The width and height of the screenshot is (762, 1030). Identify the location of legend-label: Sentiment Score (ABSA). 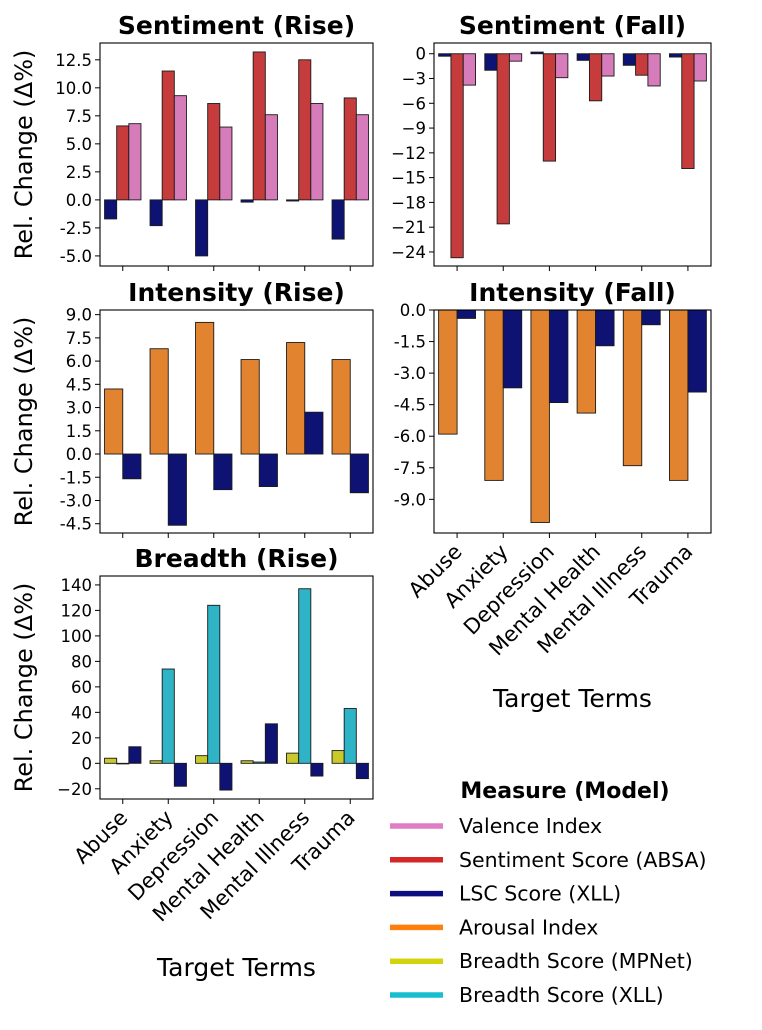
(583, 860).